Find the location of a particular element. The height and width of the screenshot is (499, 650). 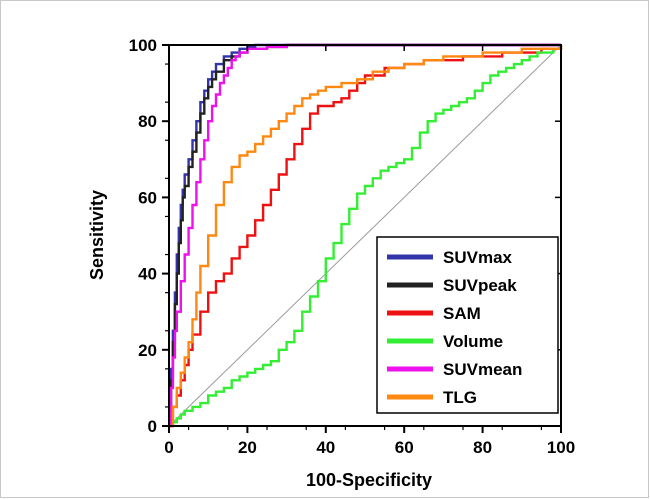

legend-box is located at coordinates (467, 325).